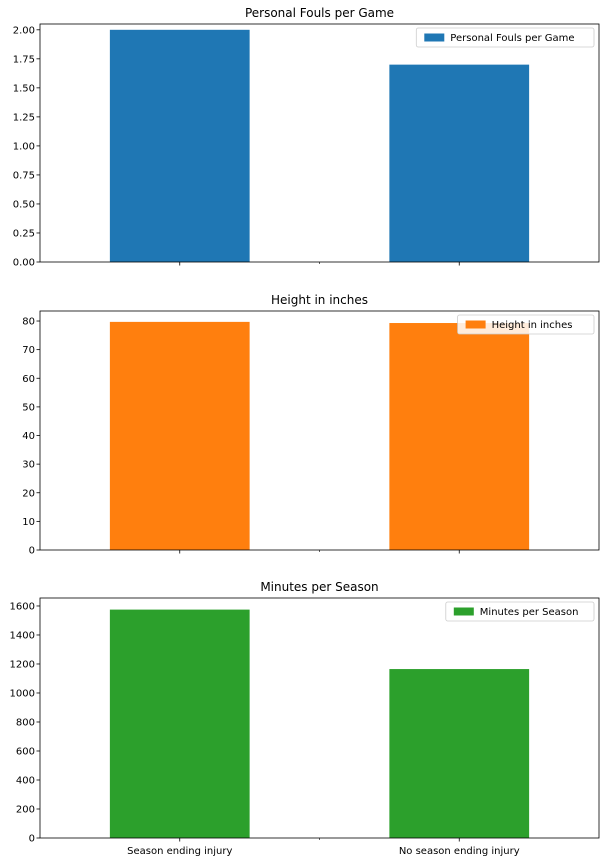 The width and height of the screenshot is (604, 864). What do you see at coordinates (319, 300) in the screenshot?
I see `chart-title: Height in inches` at bounding box center [319, 300].